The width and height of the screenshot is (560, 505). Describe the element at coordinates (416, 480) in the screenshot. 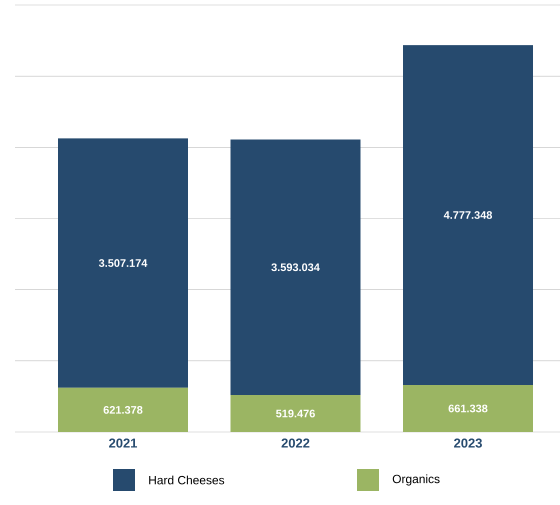

I see `legend-label: Organics` at that location.